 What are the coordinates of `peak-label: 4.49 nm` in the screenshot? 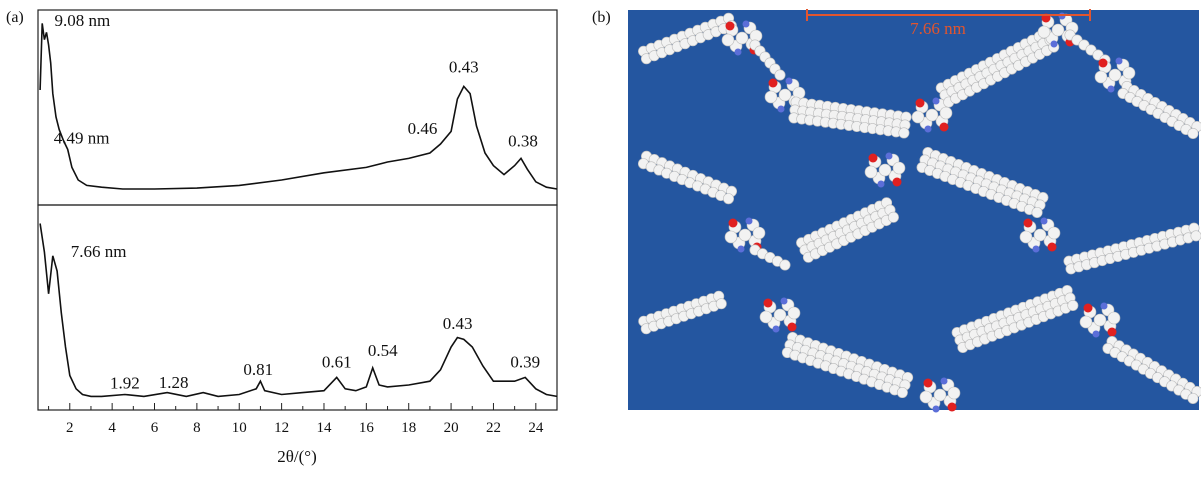 It's located at (82, 137).